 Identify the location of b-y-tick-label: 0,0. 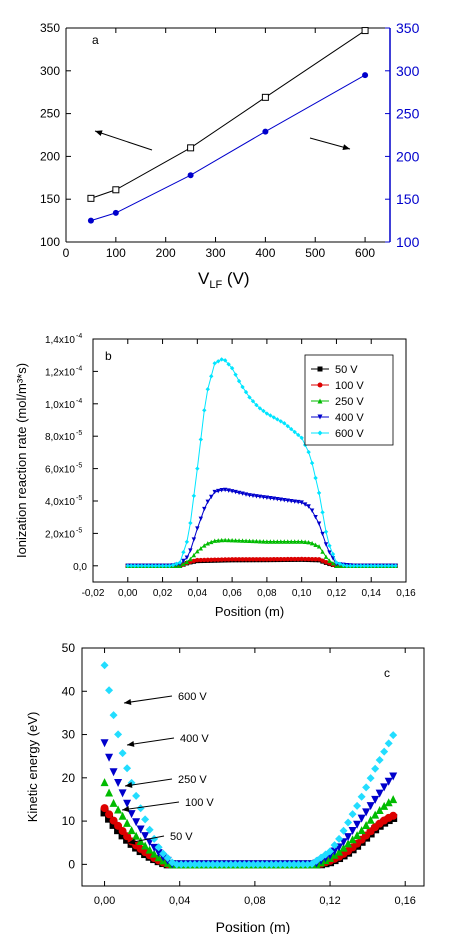
(80, 567).